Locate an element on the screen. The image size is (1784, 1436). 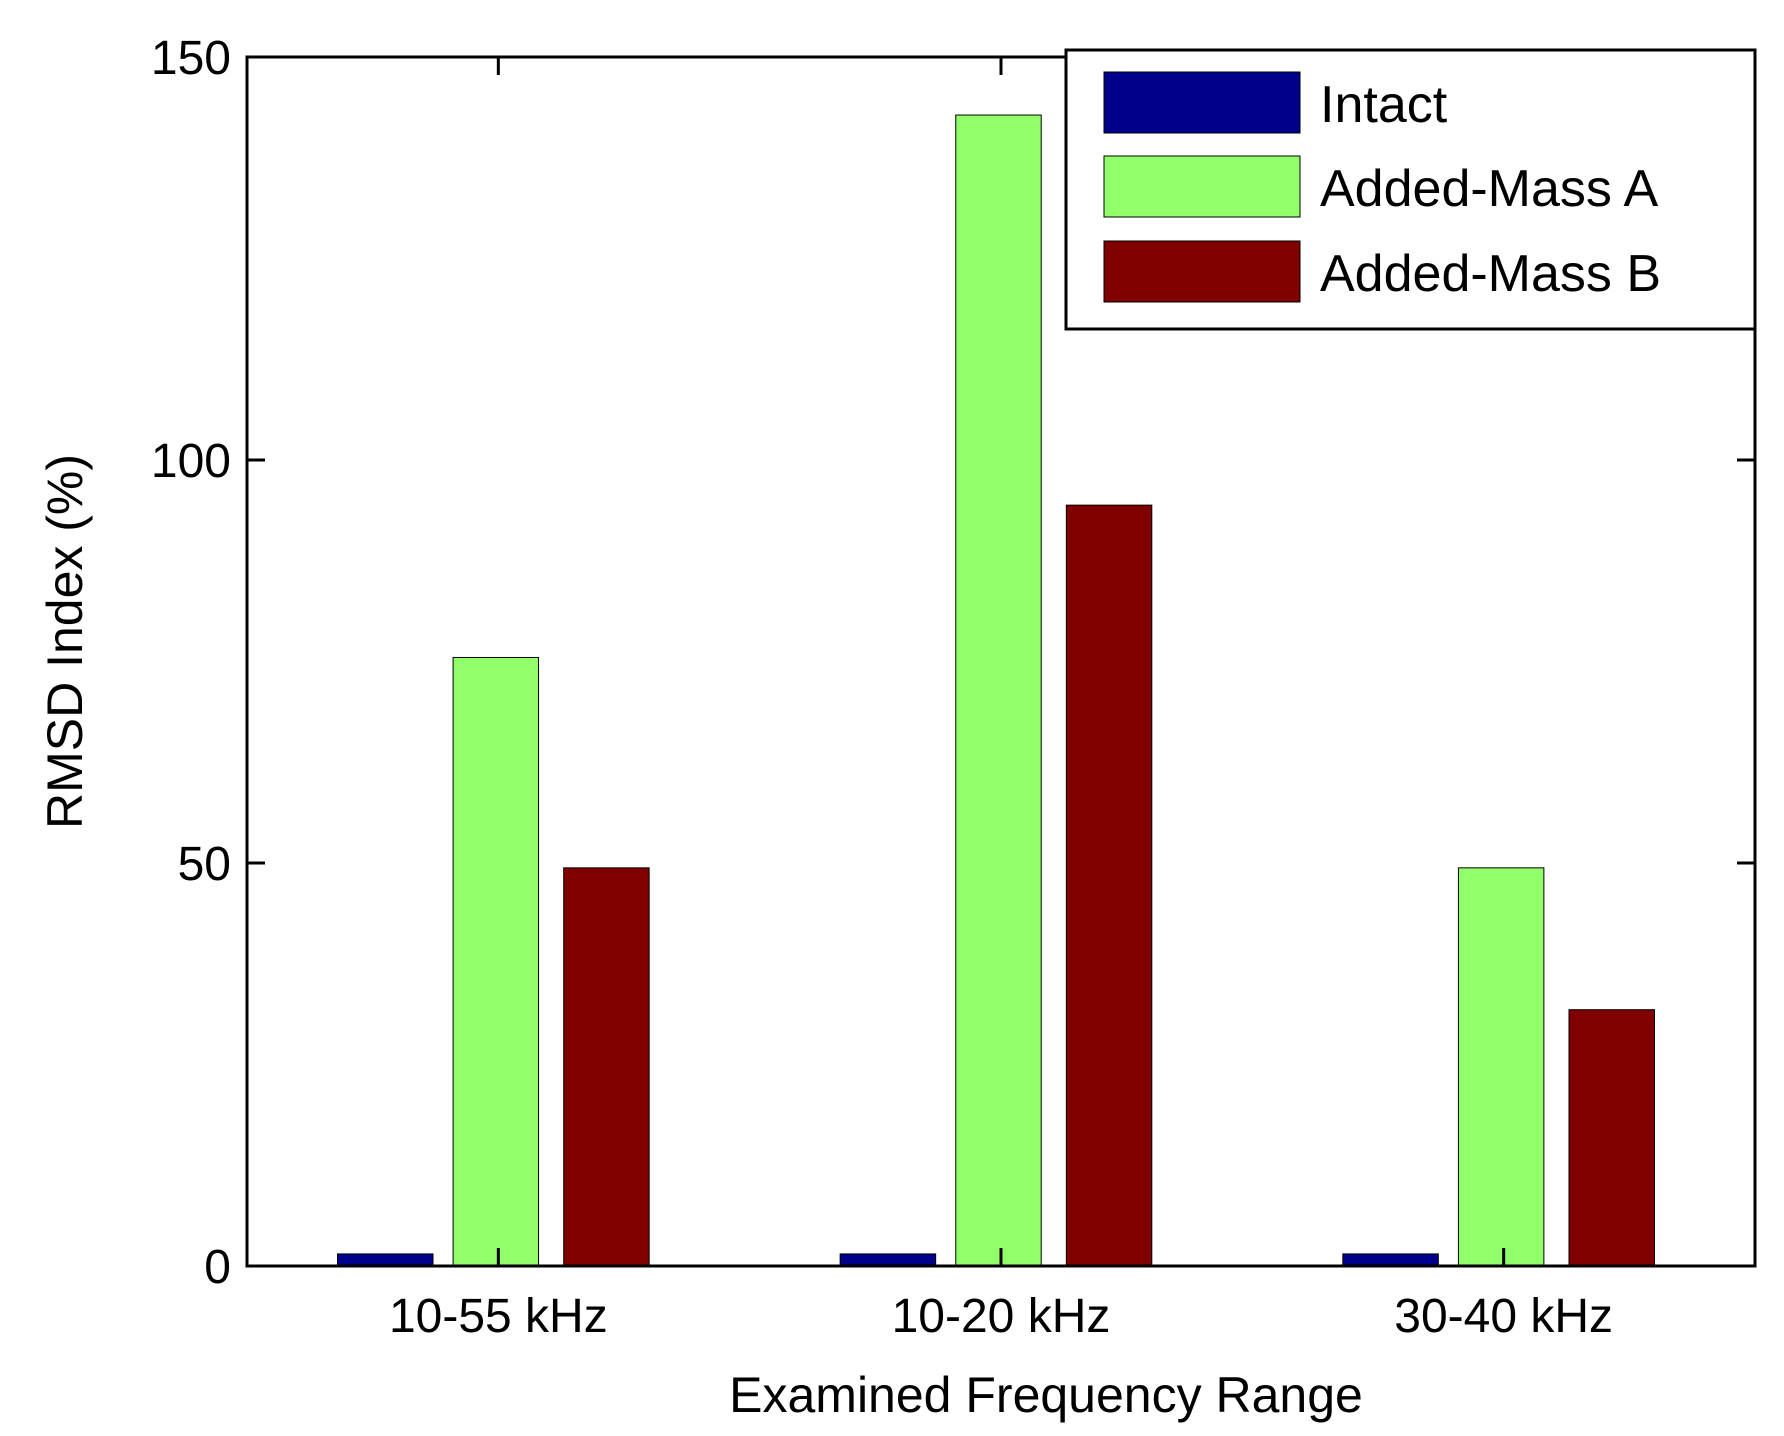
y-tick-label: 50 is located at coordinates (204, 864).